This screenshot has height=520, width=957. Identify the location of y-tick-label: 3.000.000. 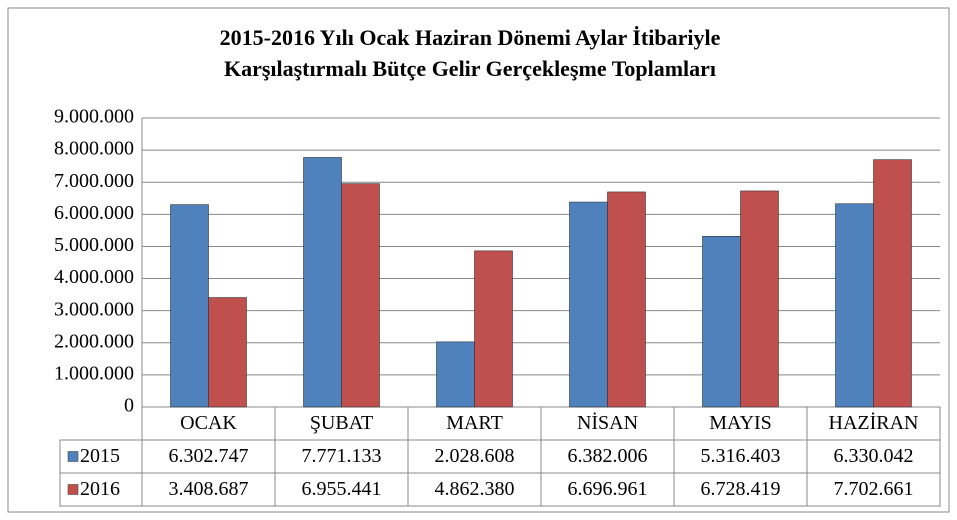
(94, 309).